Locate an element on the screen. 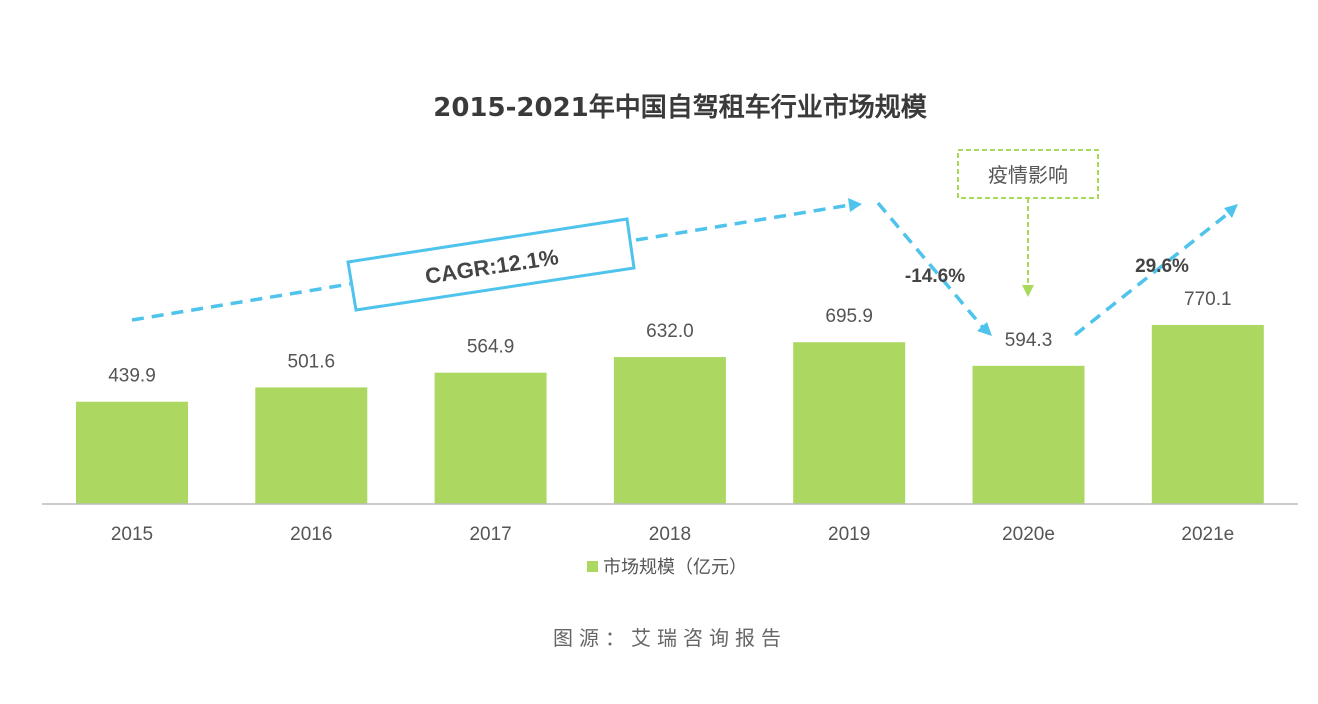 The width and height of the screenshot is (1318, 704). value-label: 501.6 is located at coordinates (312, 361).